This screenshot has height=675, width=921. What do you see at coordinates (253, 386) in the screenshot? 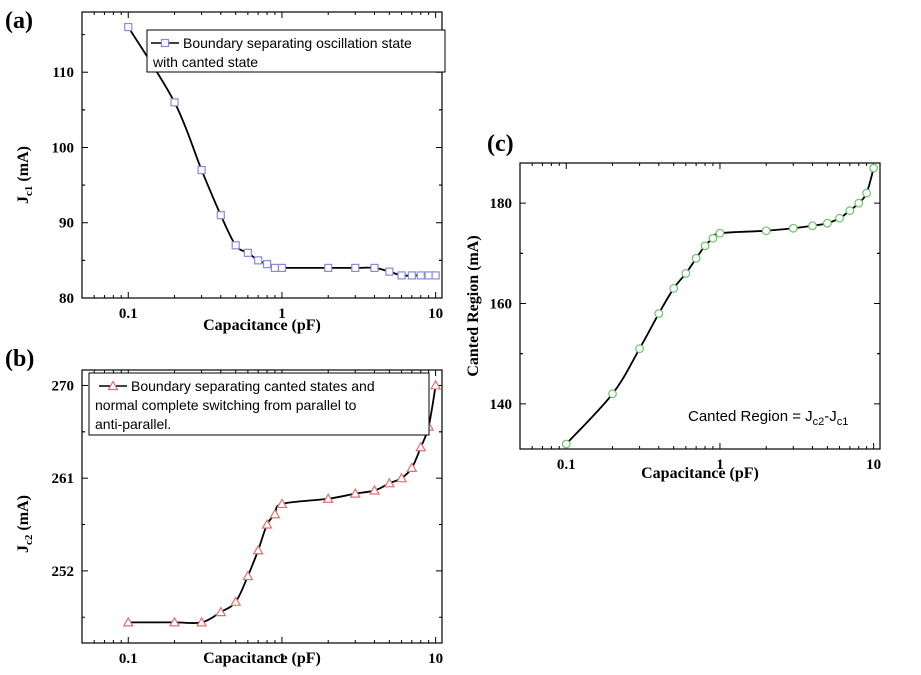
I see `legend-entry-text: Boundary separating canted states and` at bounding box center [253, 386].